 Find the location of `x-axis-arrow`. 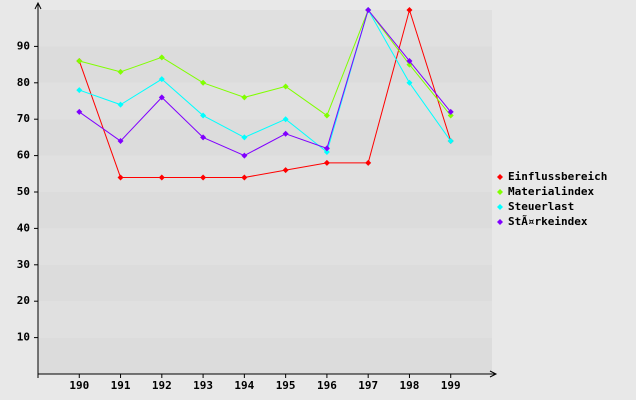

x-axis-arrow is located at coordinates (493, 374).